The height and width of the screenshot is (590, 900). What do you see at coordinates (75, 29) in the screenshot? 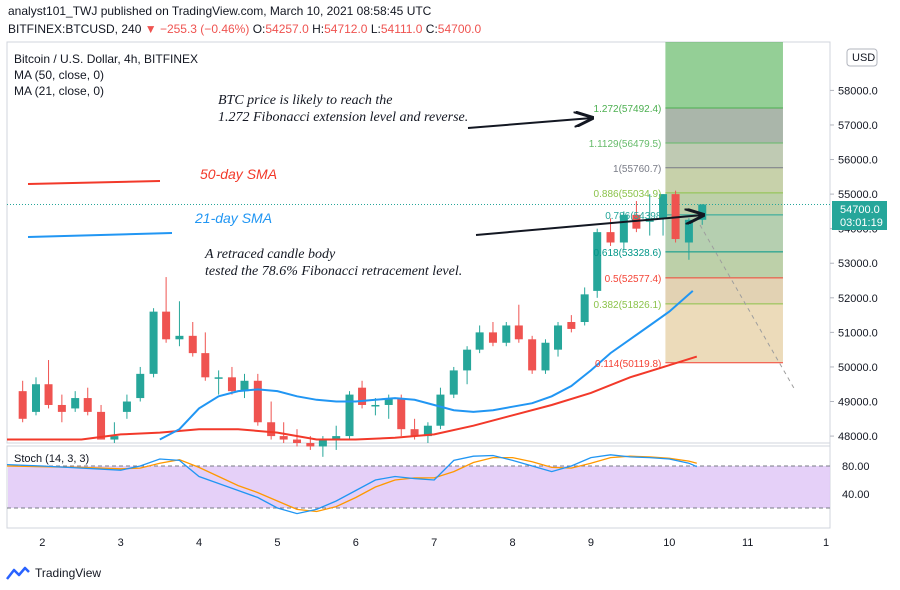
I see `symbol-name: BITFINEX:BTCUSD, 240` at bounding box center [75, 29].